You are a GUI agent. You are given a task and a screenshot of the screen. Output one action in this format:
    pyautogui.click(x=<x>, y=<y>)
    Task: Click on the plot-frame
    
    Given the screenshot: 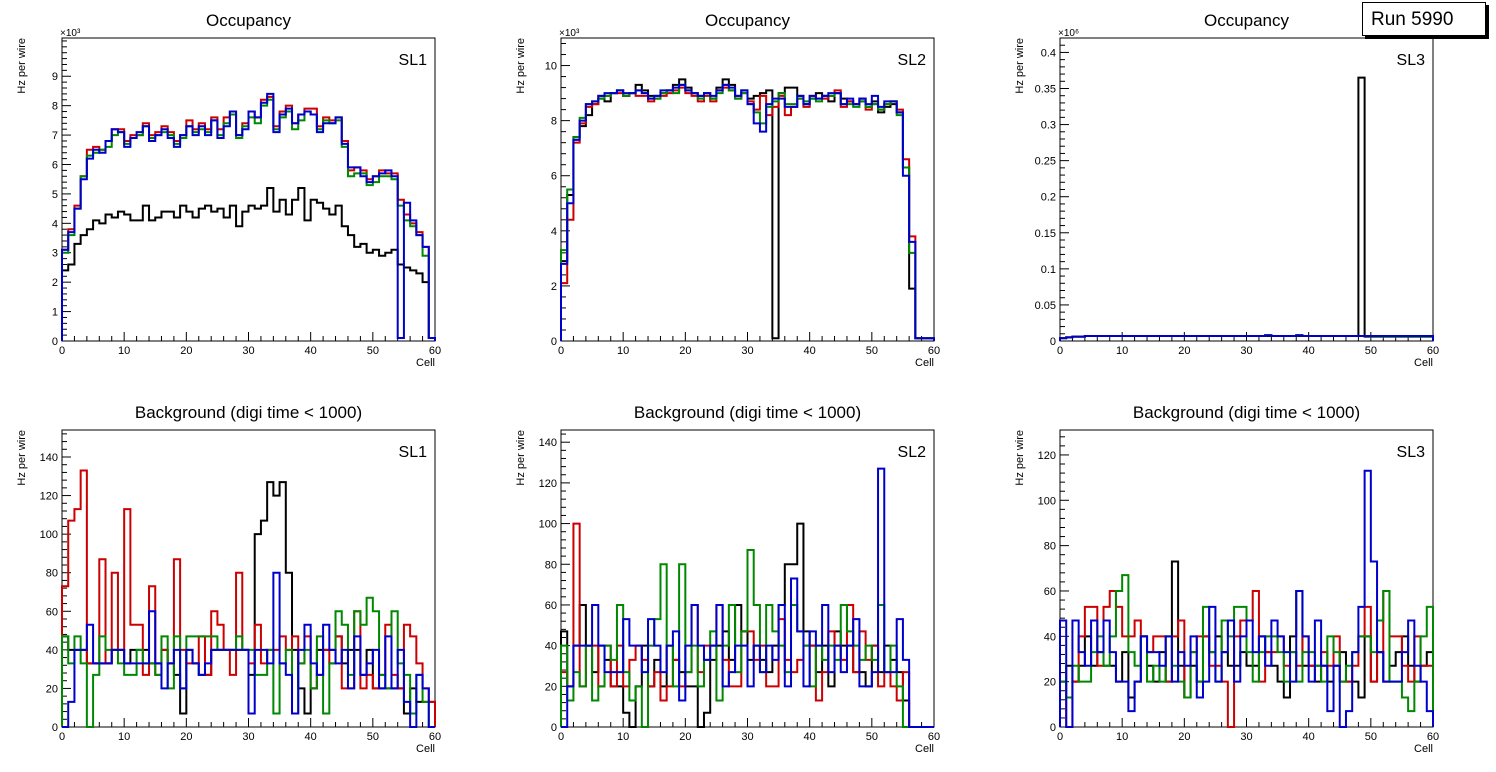 What is the action you would take?
    pyautogui.click(x=747, y=189)
    